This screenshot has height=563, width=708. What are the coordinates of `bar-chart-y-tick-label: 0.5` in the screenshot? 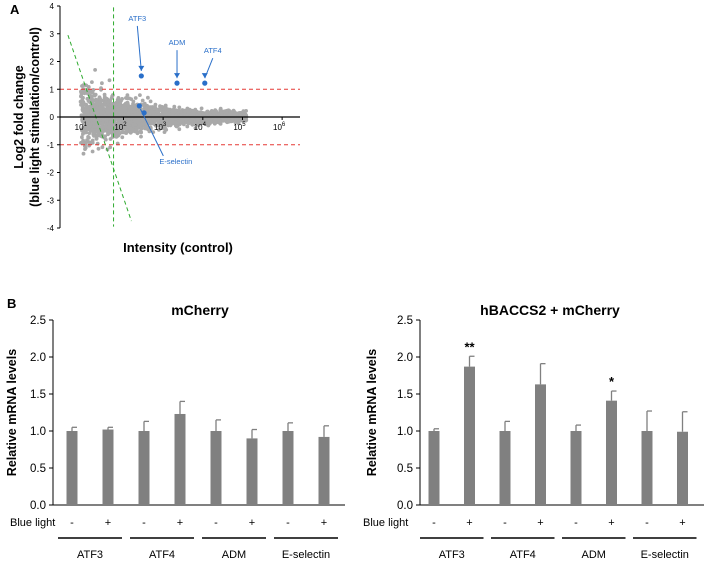 It's located at (38, 469).